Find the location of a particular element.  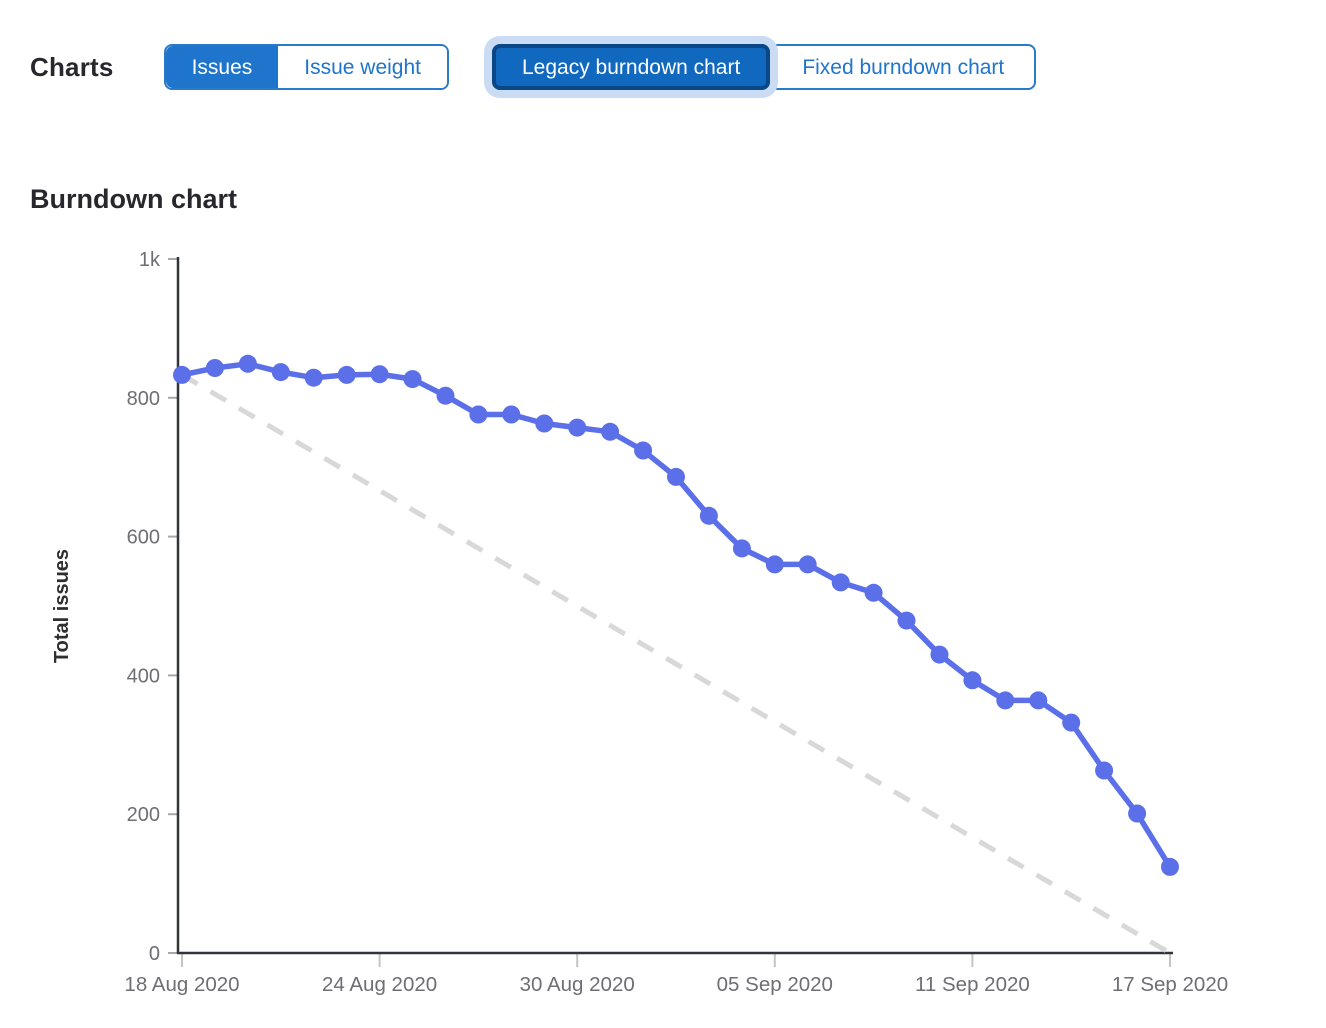

issue-type-toggle: Issues Issue weight is located at coordinates (306, 67).